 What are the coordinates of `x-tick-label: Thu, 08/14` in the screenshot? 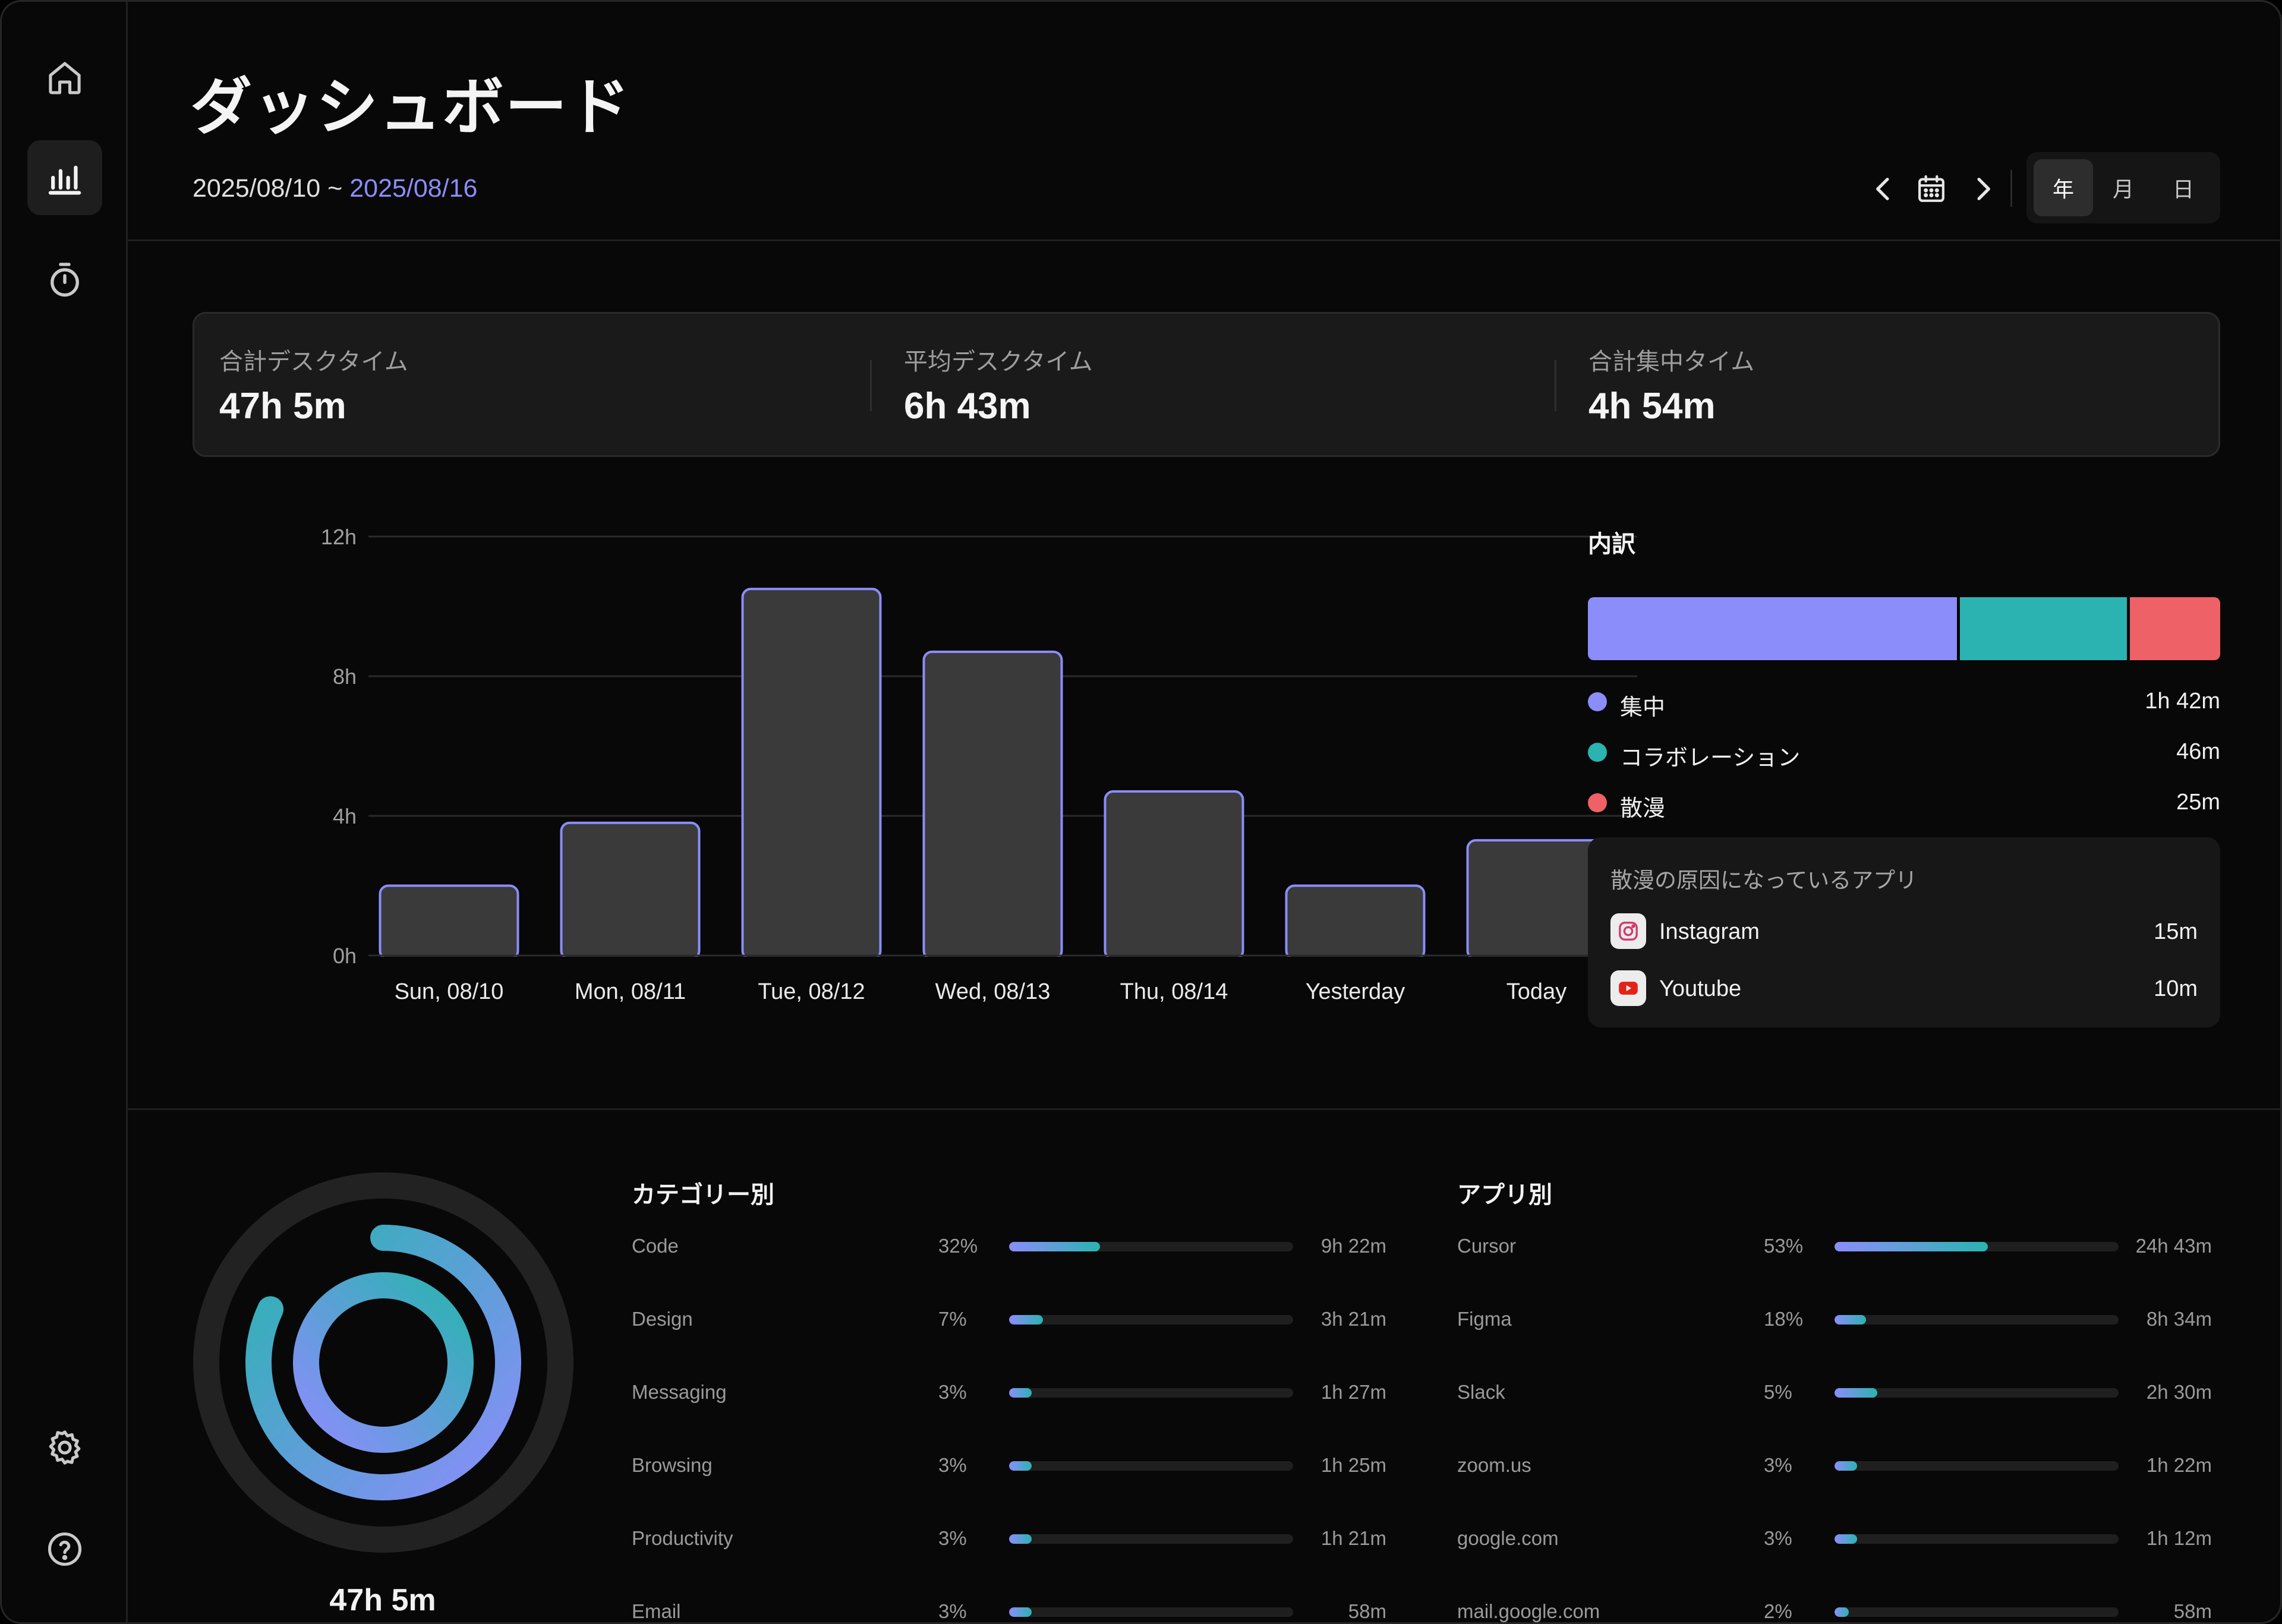 It's located at (1174, 991).